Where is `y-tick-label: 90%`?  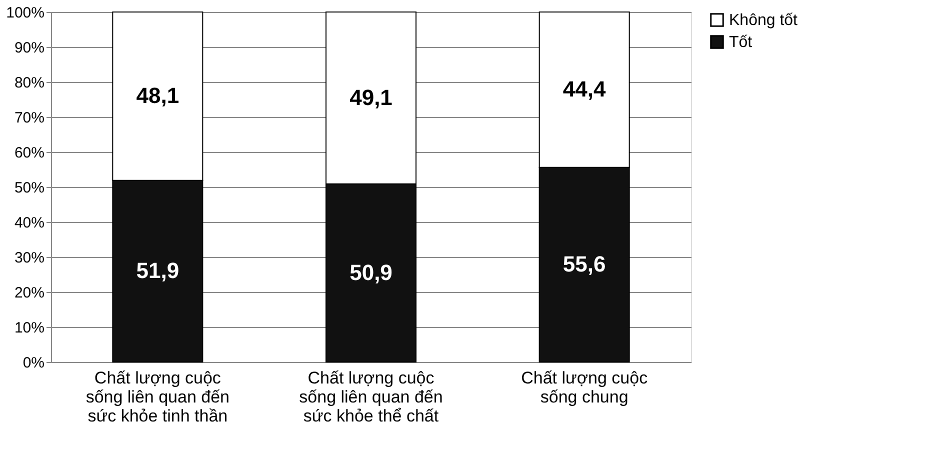
y-tick-label: 90% is located at coordinates (29, 48).